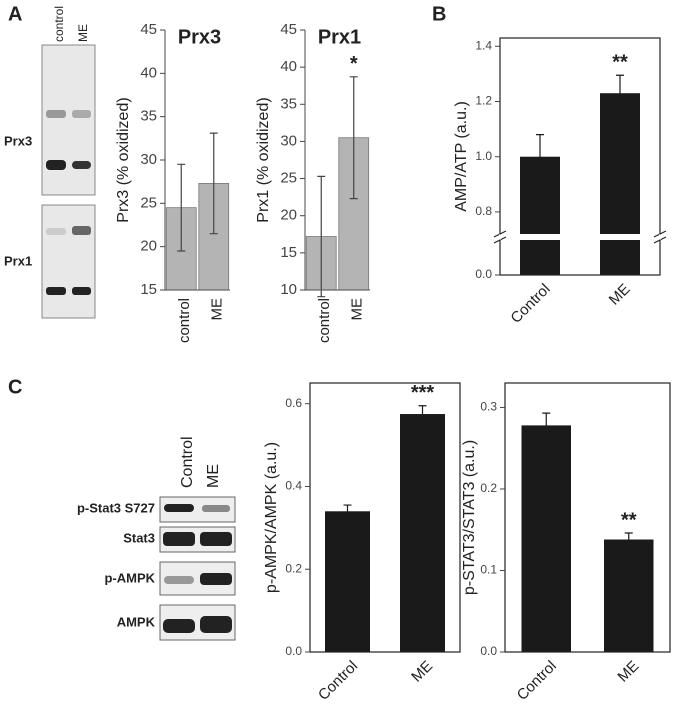  What do you see at coordinates (15, 387) in the screenshot?
I see `panel-label: C` at bounding box center [15, 387].